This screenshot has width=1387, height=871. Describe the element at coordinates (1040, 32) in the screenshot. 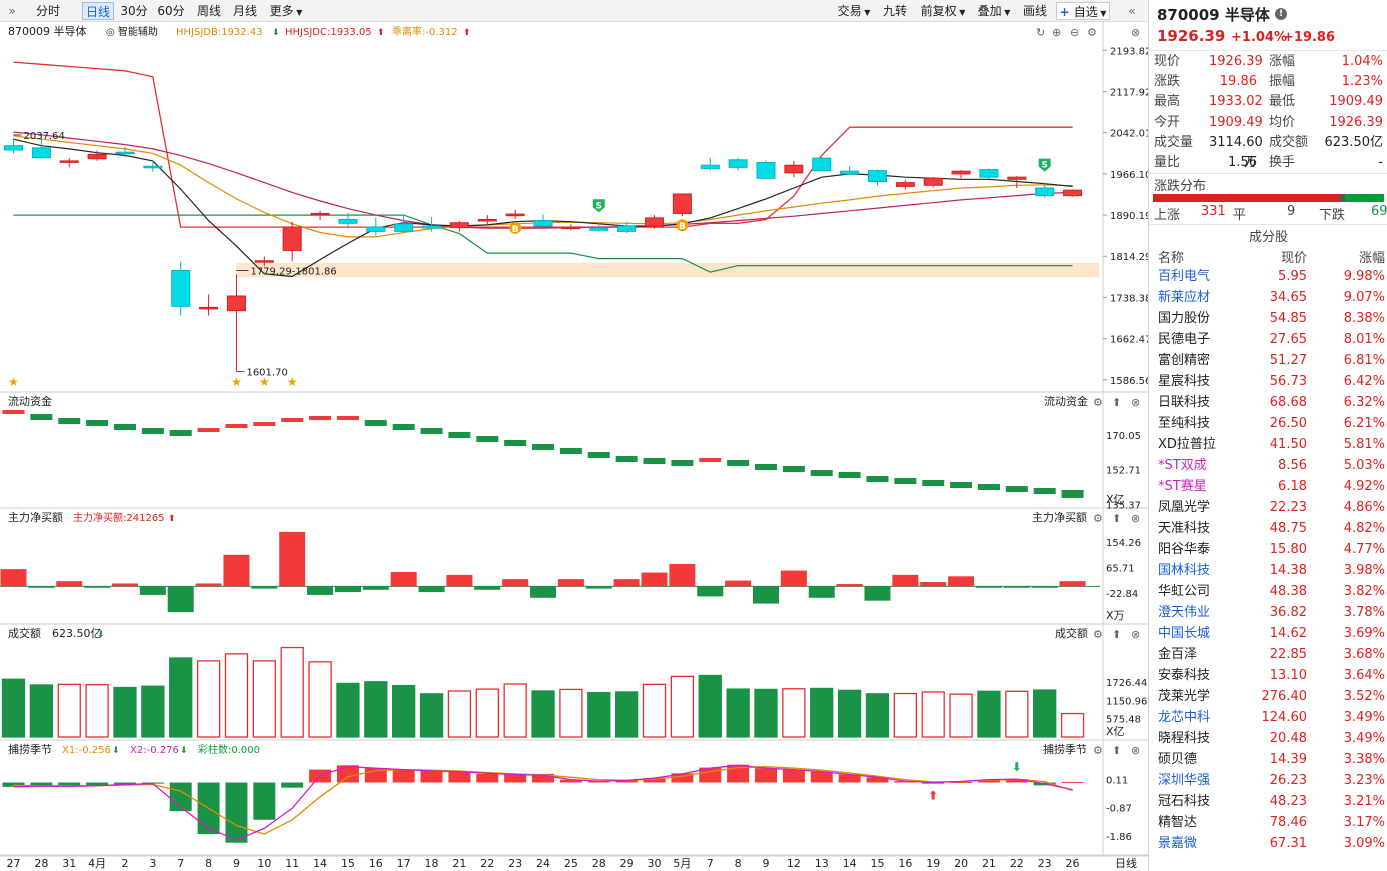

I see `refresh-icon: ↻` at that location.